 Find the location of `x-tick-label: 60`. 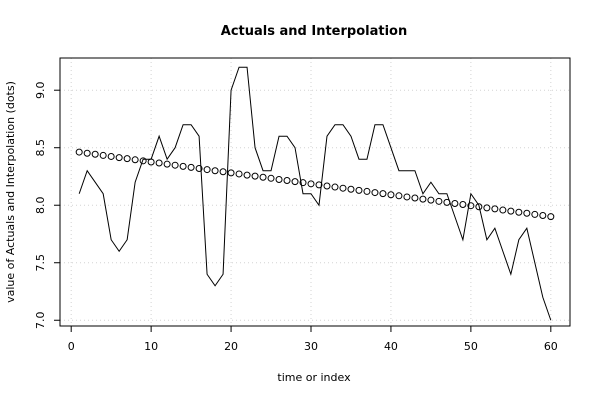

x-tick-label: 60 is located at coordinates (551, 346).